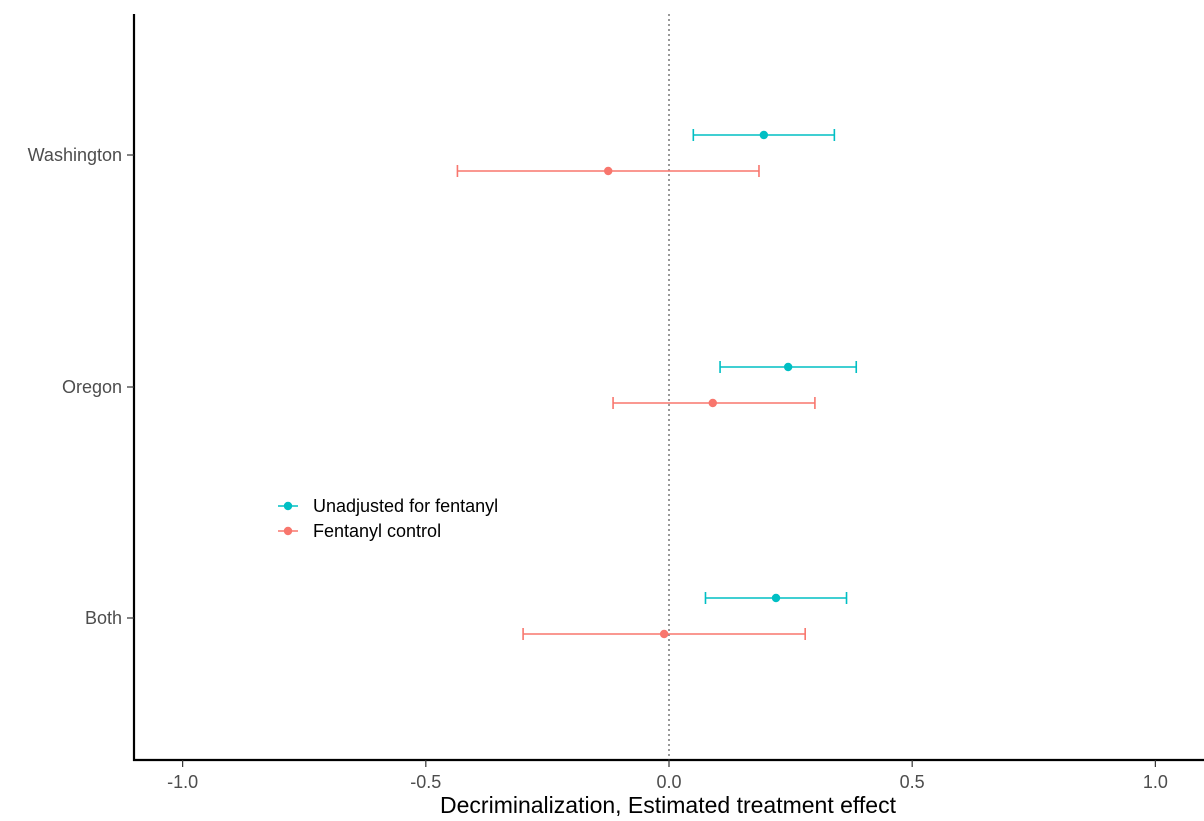  I want to click on legend: Unadjusted for fentanyl Fentanyl control, so click(388, 518).